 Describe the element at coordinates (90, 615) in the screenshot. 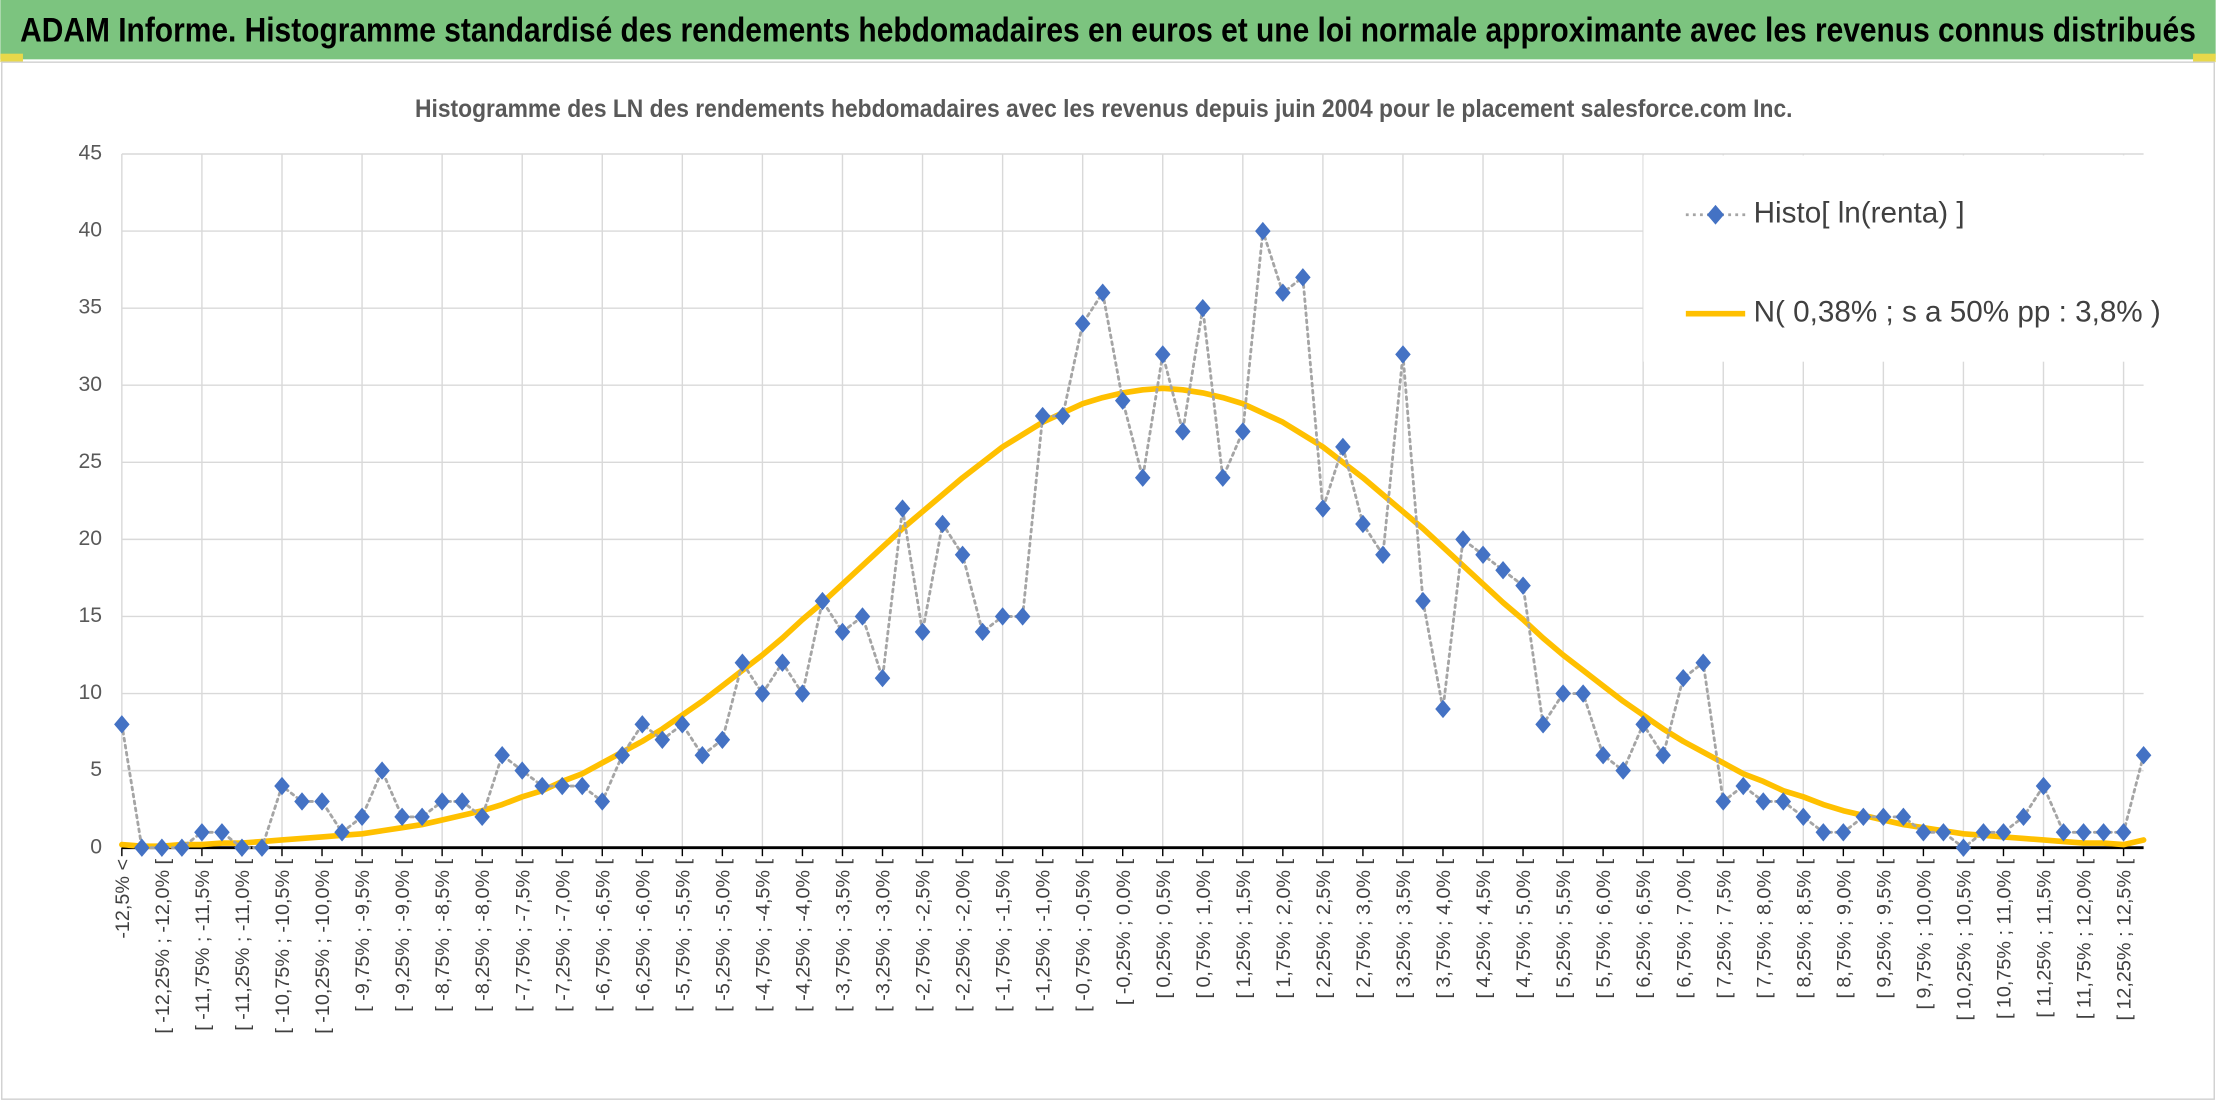

I see `y-tick-label: 15` at that location.